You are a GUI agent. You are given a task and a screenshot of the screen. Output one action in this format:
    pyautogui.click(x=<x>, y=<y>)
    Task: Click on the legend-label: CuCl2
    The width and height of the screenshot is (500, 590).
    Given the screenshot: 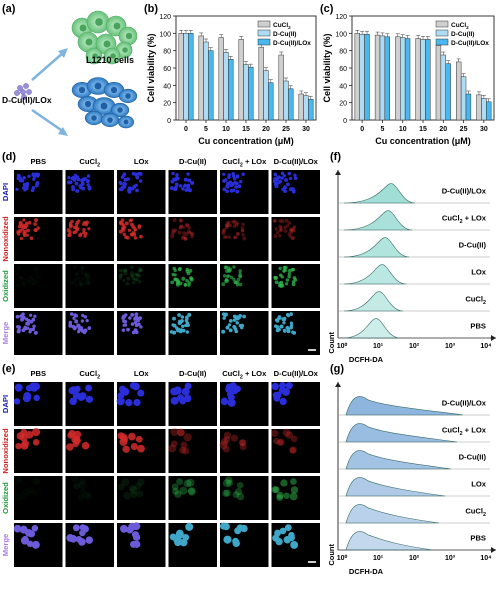 What is the action you would take?
    pyautogui.click(x=460, y=26)
    